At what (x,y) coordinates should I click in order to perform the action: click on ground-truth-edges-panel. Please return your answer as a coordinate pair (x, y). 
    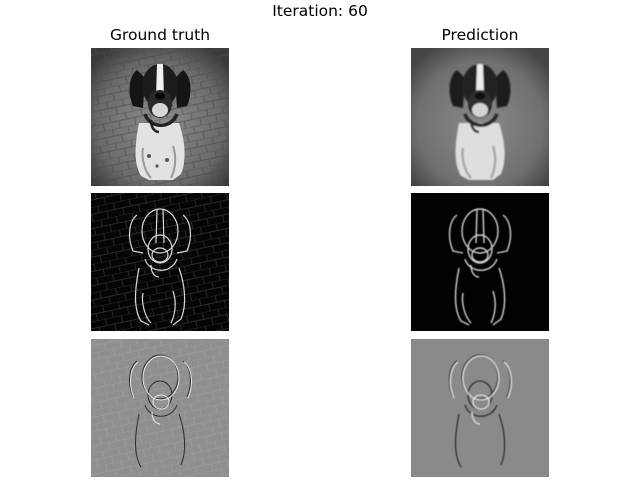
    Looking at the image, I should click on (160, 262).